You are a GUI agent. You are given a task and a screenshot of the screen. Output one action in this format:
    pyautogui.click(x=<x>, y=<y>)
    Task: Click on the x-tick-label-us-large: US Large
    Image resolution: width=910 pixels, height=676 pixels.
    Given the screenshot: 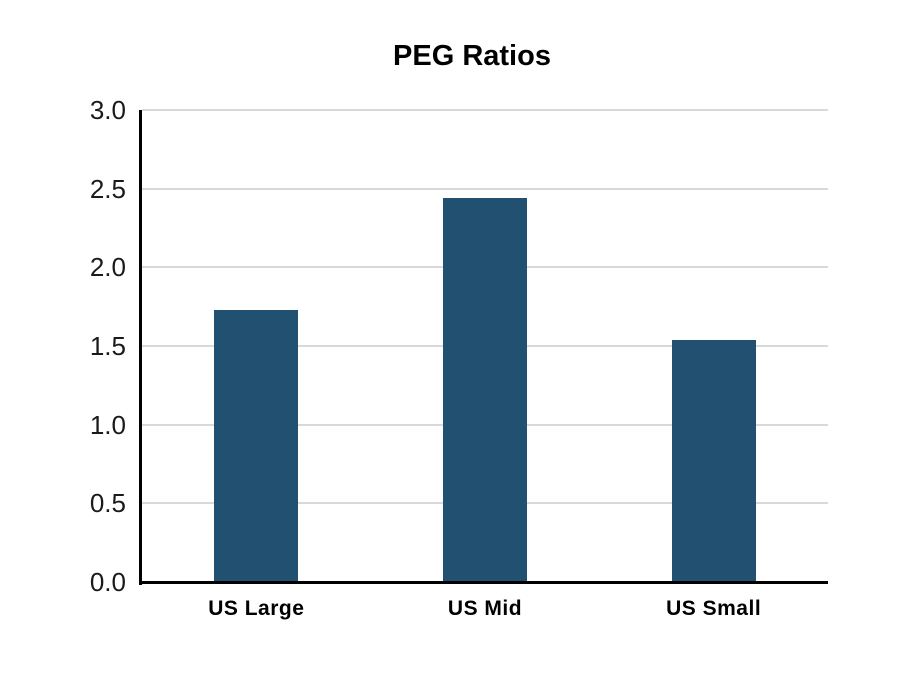 What is the action you would take?
    pyautogui.click(x=256, y=608)
    